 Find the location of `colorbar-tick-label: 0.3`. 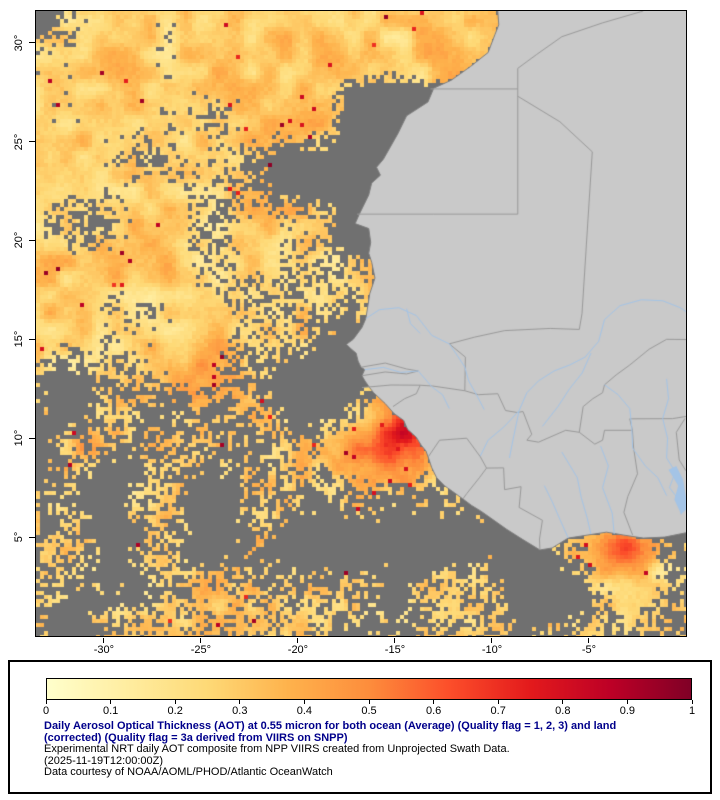

colorbar-tick-label: 0.3 is located at coordinates (240, 711).